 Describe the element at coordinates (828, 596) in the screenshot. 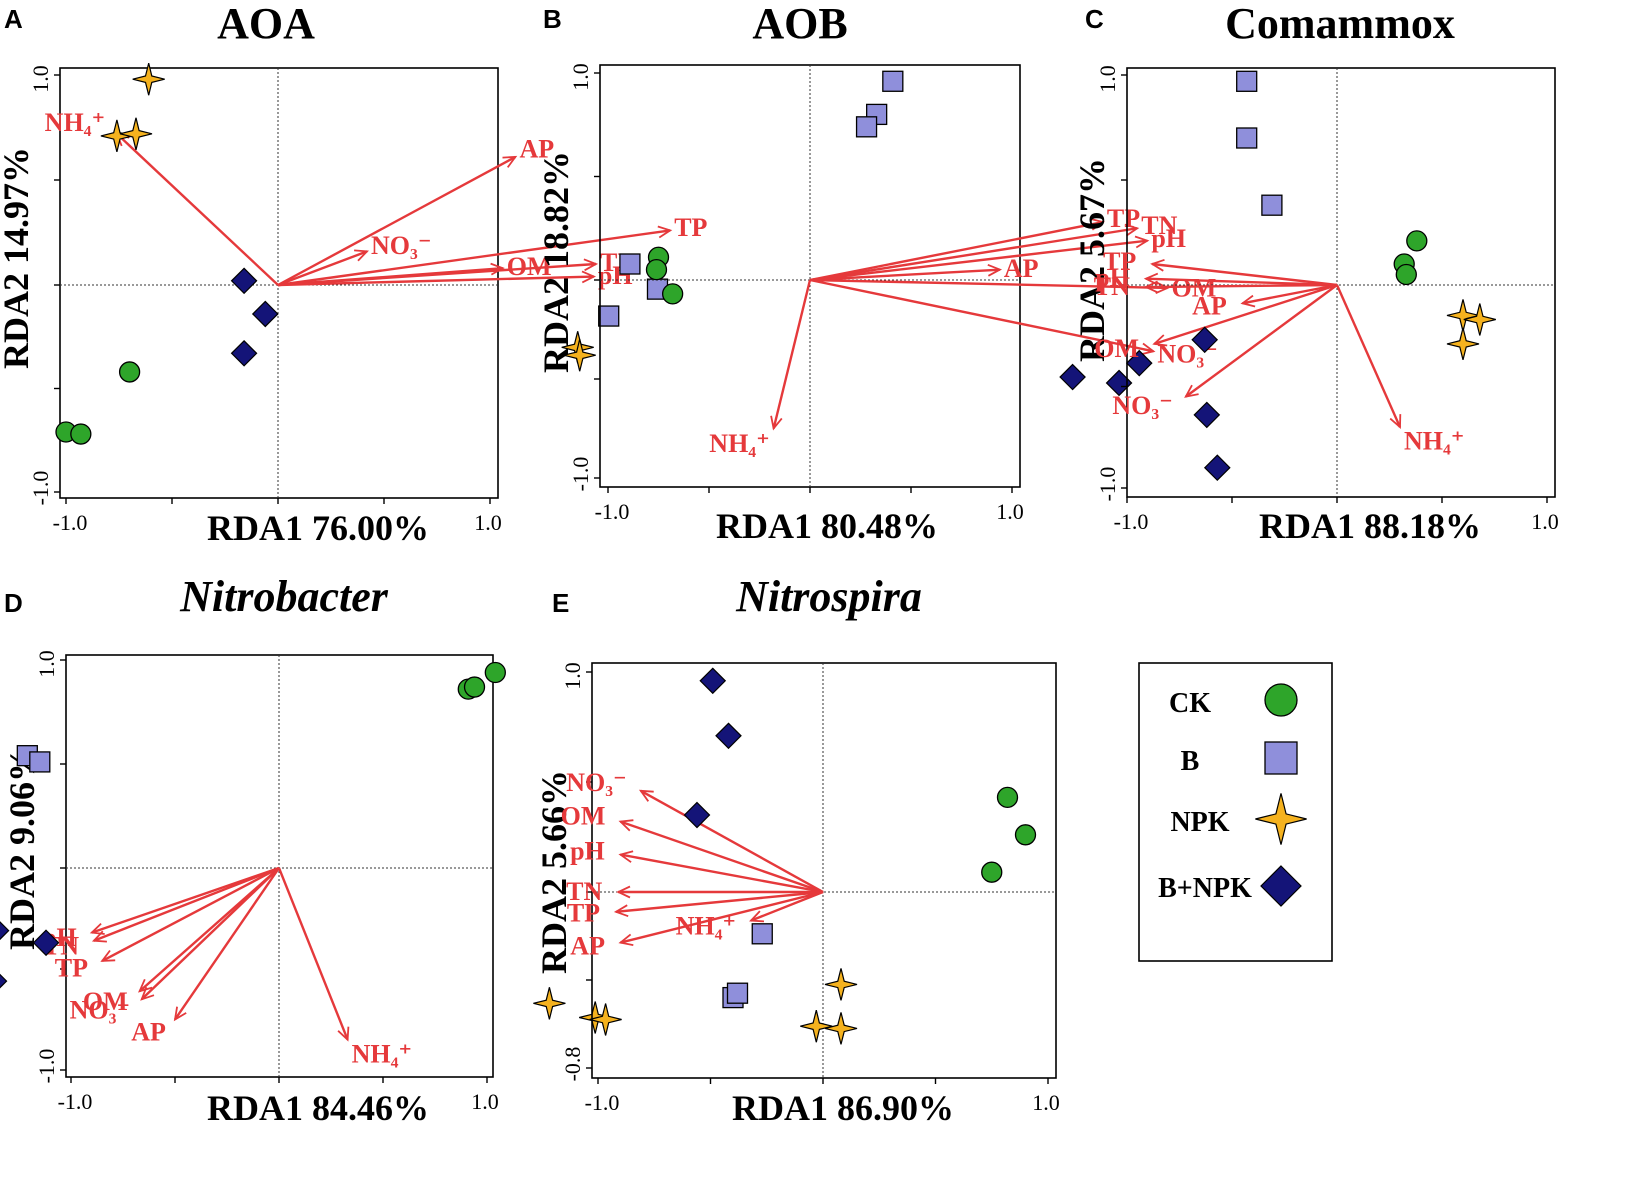

I see `panel-title: Nitrospira` at that location.